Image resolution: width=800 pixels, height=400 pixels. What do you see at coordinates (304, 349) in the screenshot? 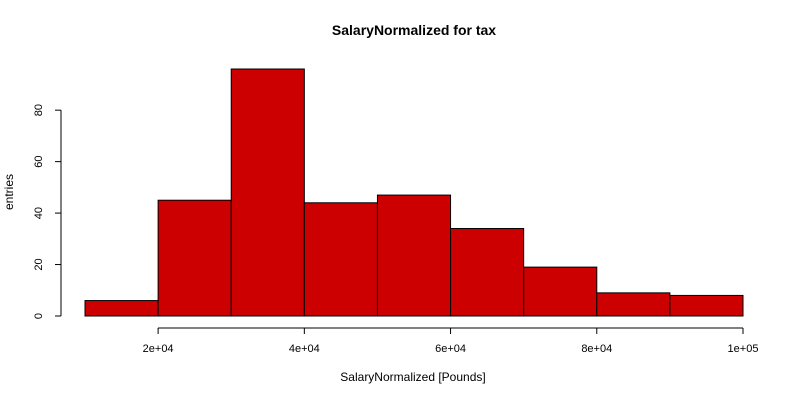
I see `x-tick-label: 4e+04` at bounding box center [304, 349].